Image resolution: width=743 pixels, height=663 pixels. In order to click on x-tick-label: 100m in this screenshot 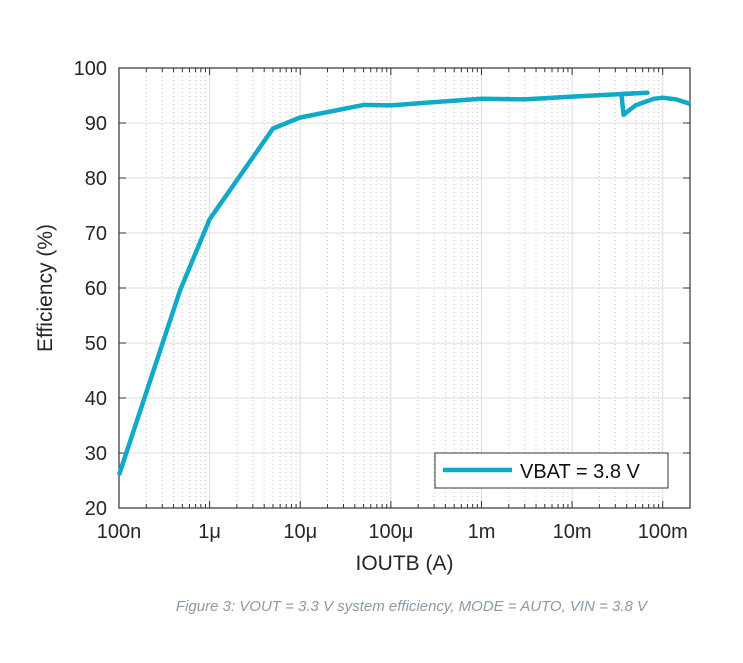, I will do `click(663, 532)`.